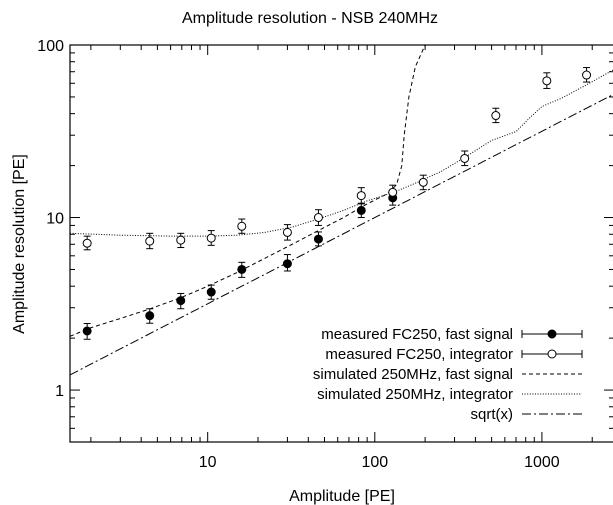  What do you see at coordinates (59, 391) in the screenshot?
I see `y-tick-label: 1` at bounding box center [59, 391].